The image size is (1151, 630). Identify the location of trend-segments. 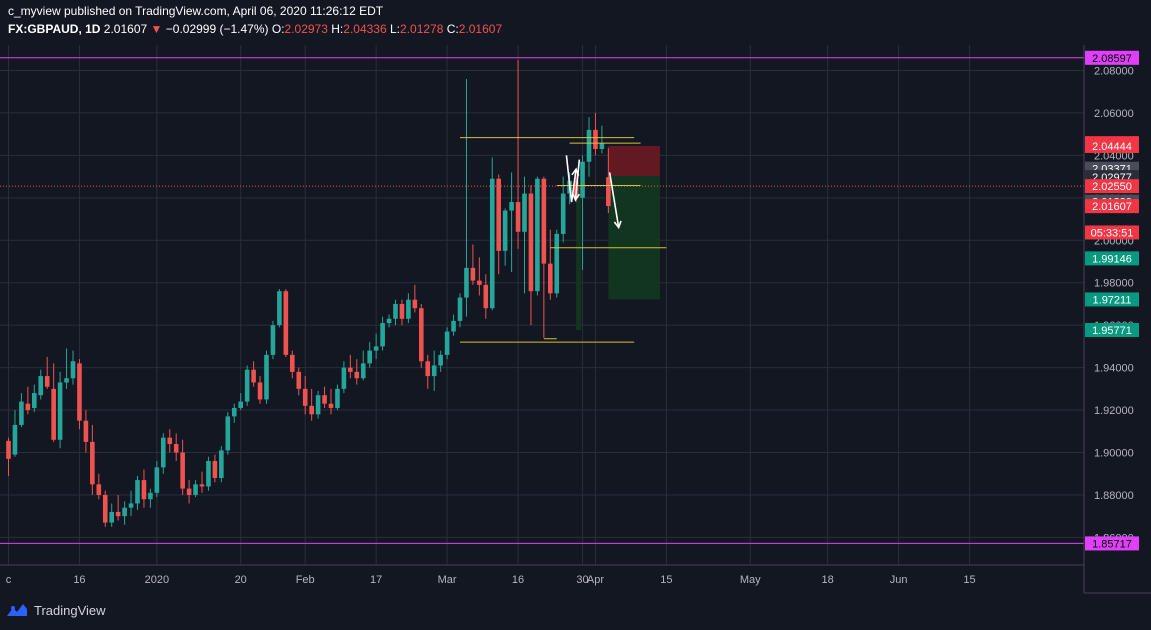
(563, 240).